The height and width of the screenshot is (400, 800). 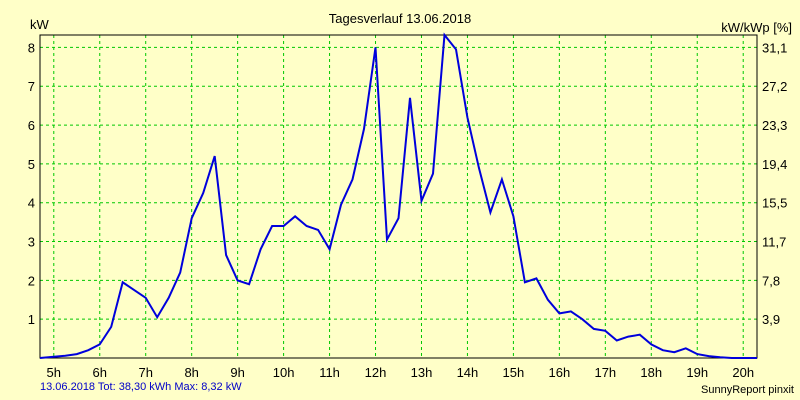 What do you see at coordinates (771, 319) in the screenshot?
I see `y-tick-label-right: 3,9` at bounding box center [771, 319].